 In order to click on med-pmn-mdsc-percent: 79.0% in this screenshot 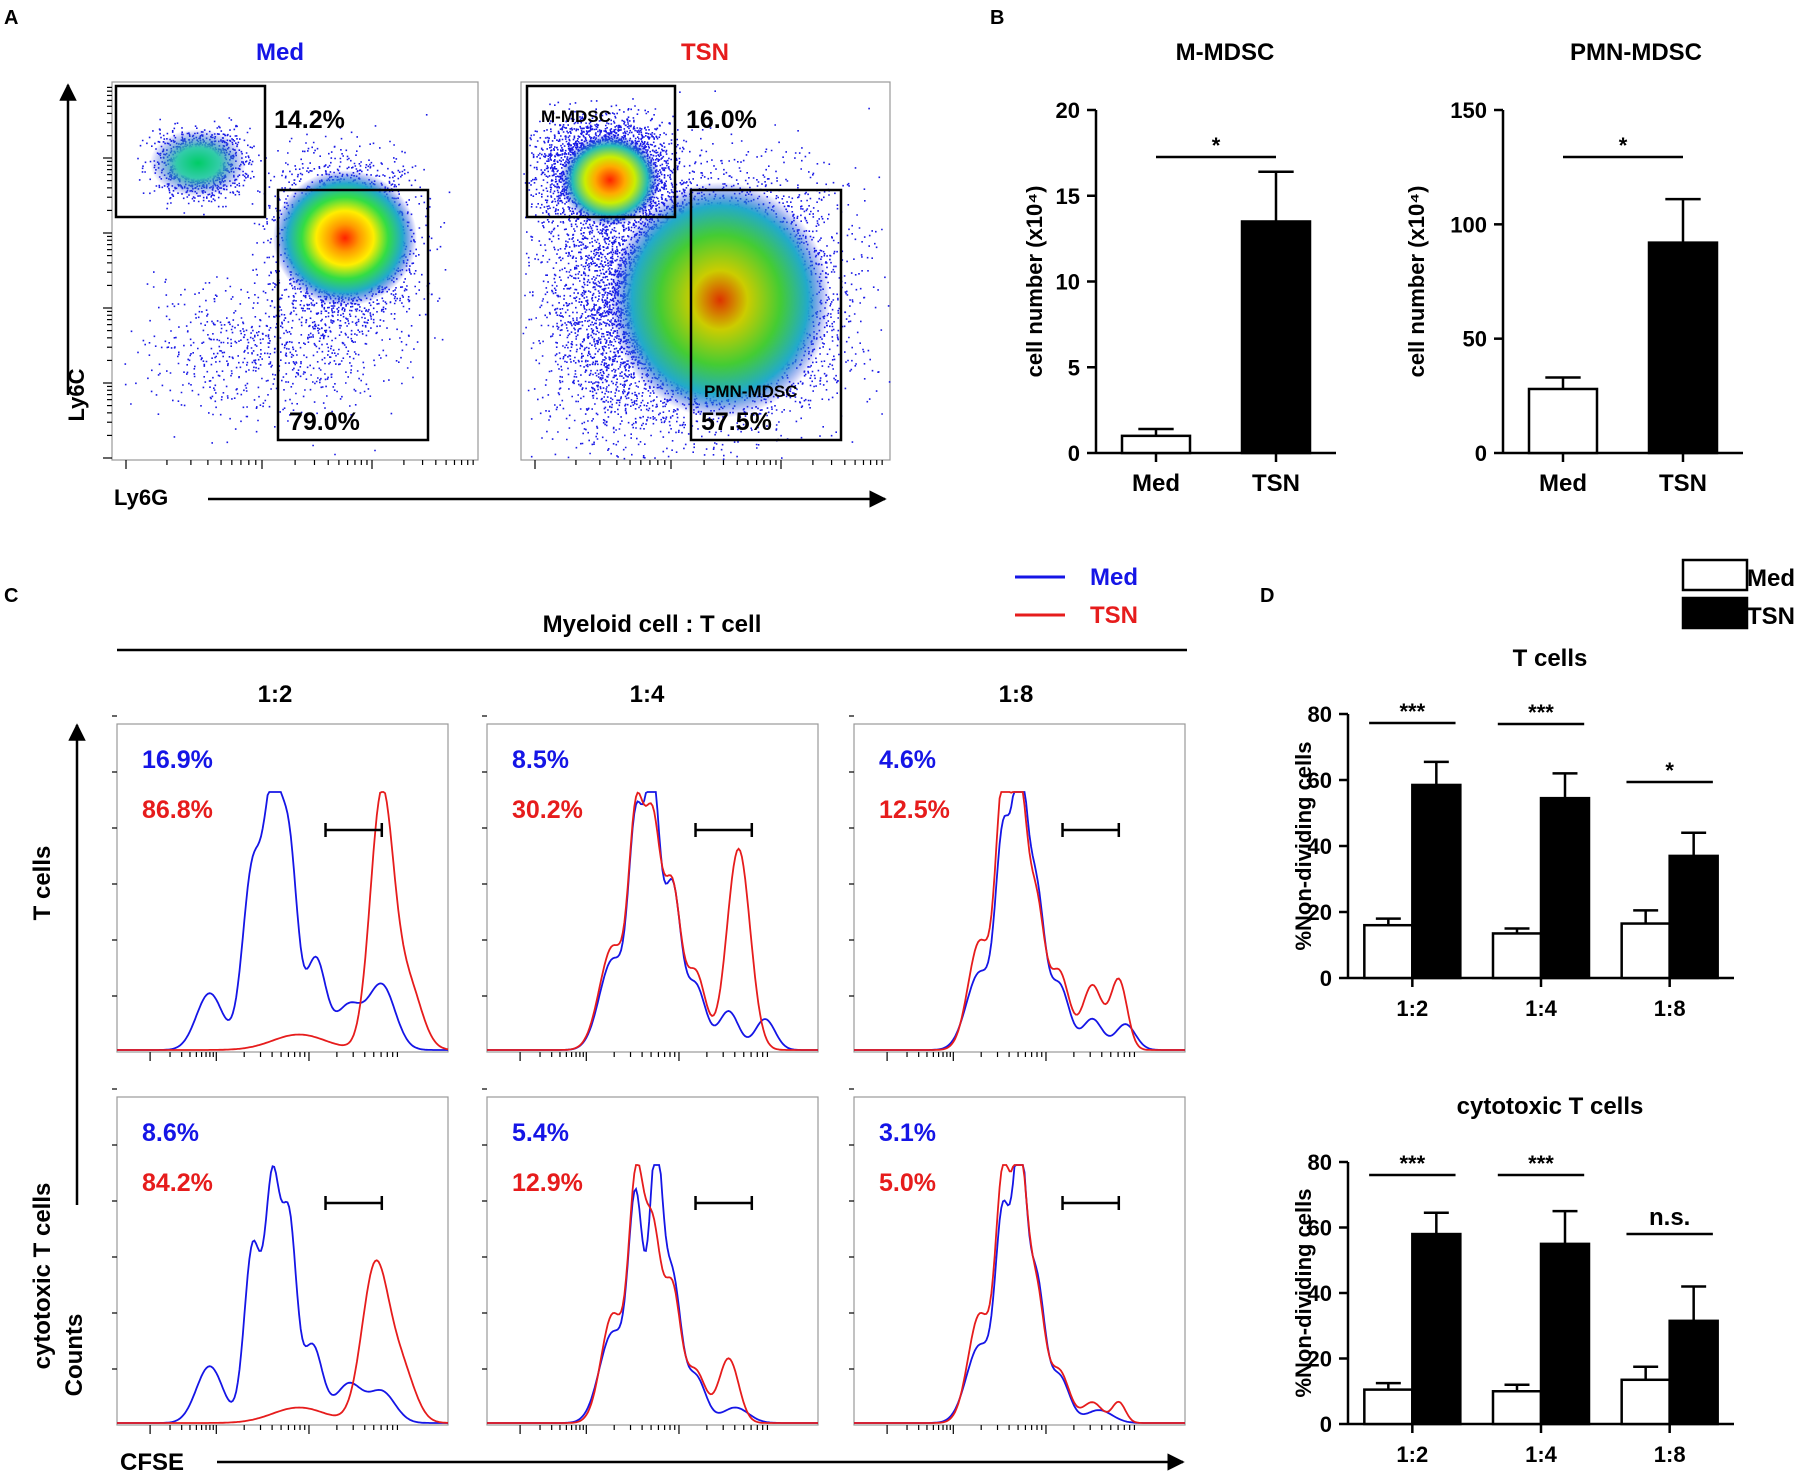, I will do `click(324, 422)`.